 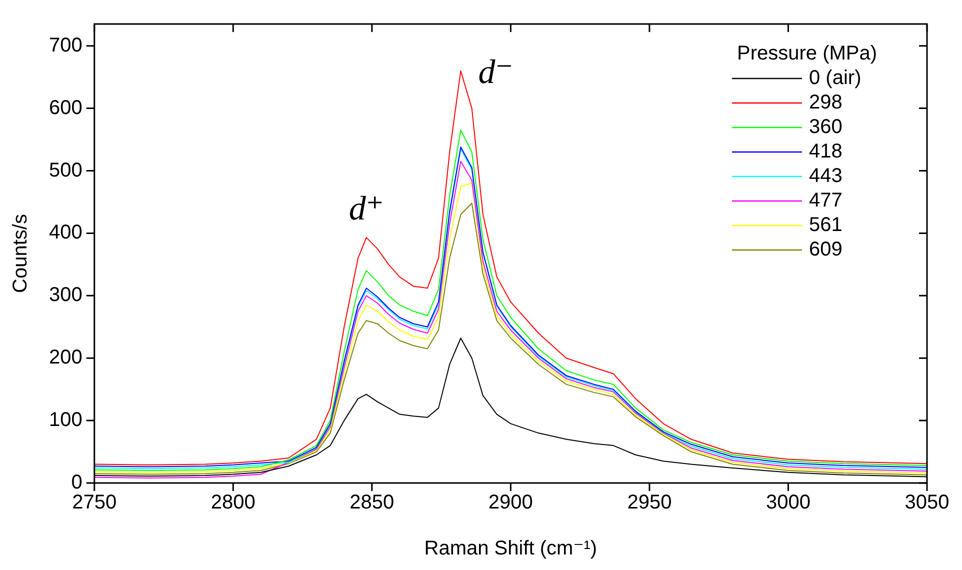 I want to click on legend-label: 443, so click(x=825, y=176).